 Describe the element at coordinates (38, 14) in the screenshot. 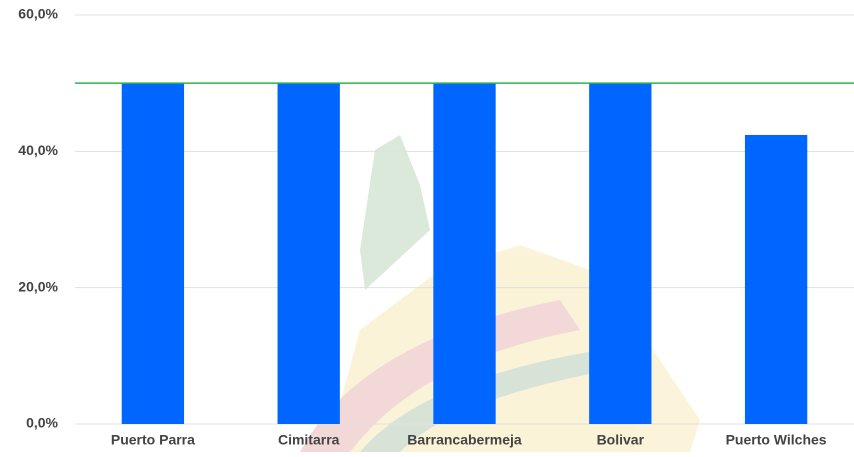

I see `y-tick-label: 60,0%` at that location.